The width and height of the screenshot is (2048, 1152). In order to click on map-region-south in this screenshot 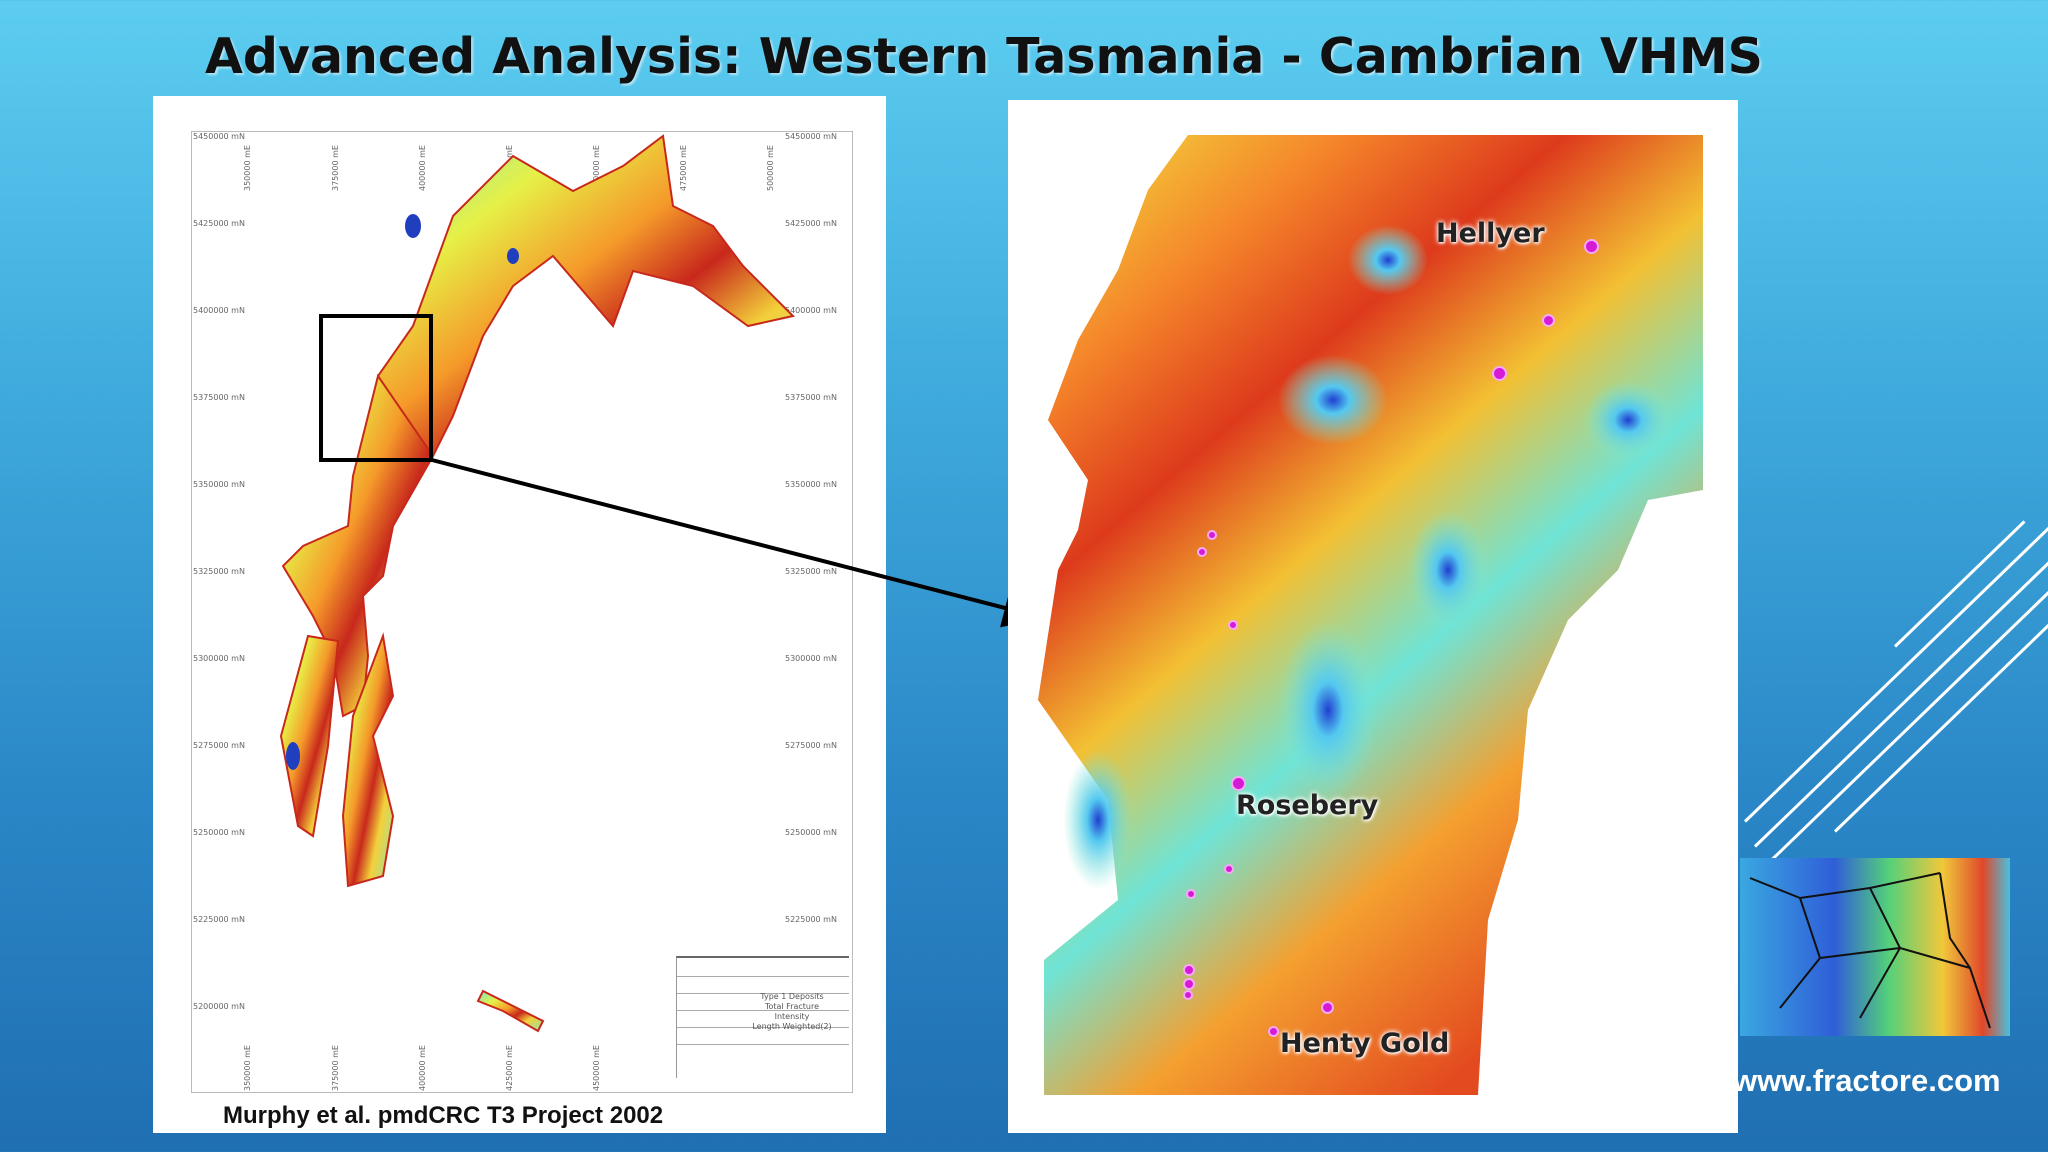, I will do `click(368, 760)`.